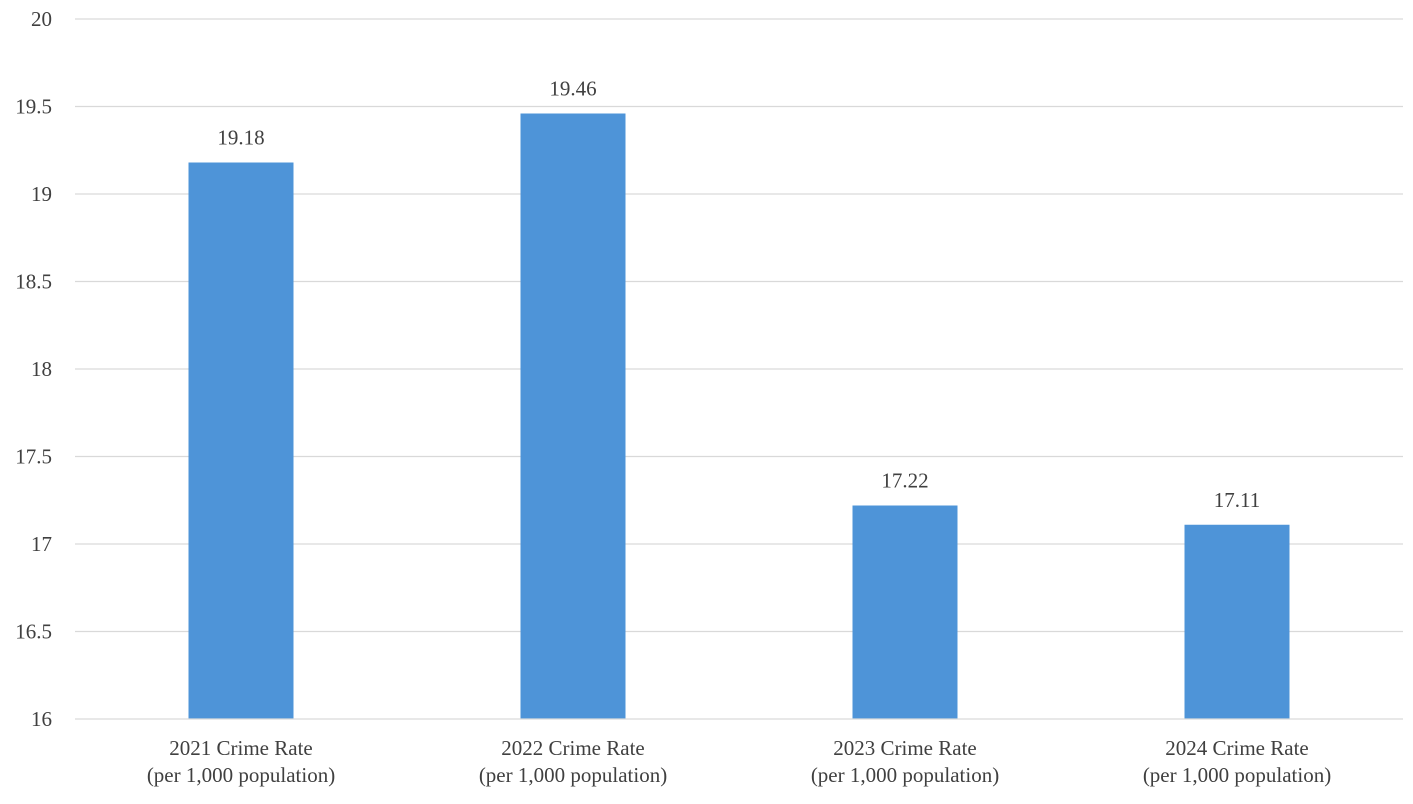 The width and height of the screenshot is (1413, 804). I want to click on y-tick-label: 19, so click(41, 194).